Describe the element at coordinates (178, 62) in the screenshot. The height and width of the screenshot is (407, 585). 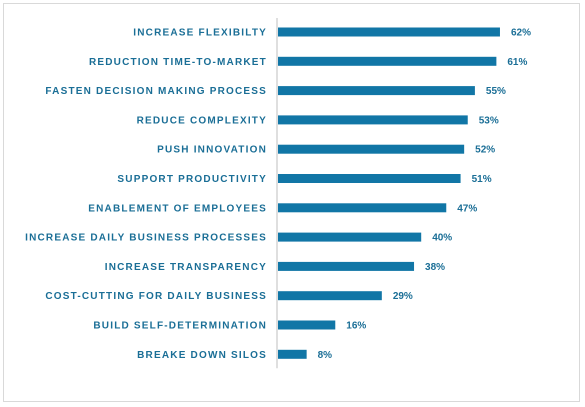
I see `category-label: REDUCTION TIME-TO-MARKET` at that location.